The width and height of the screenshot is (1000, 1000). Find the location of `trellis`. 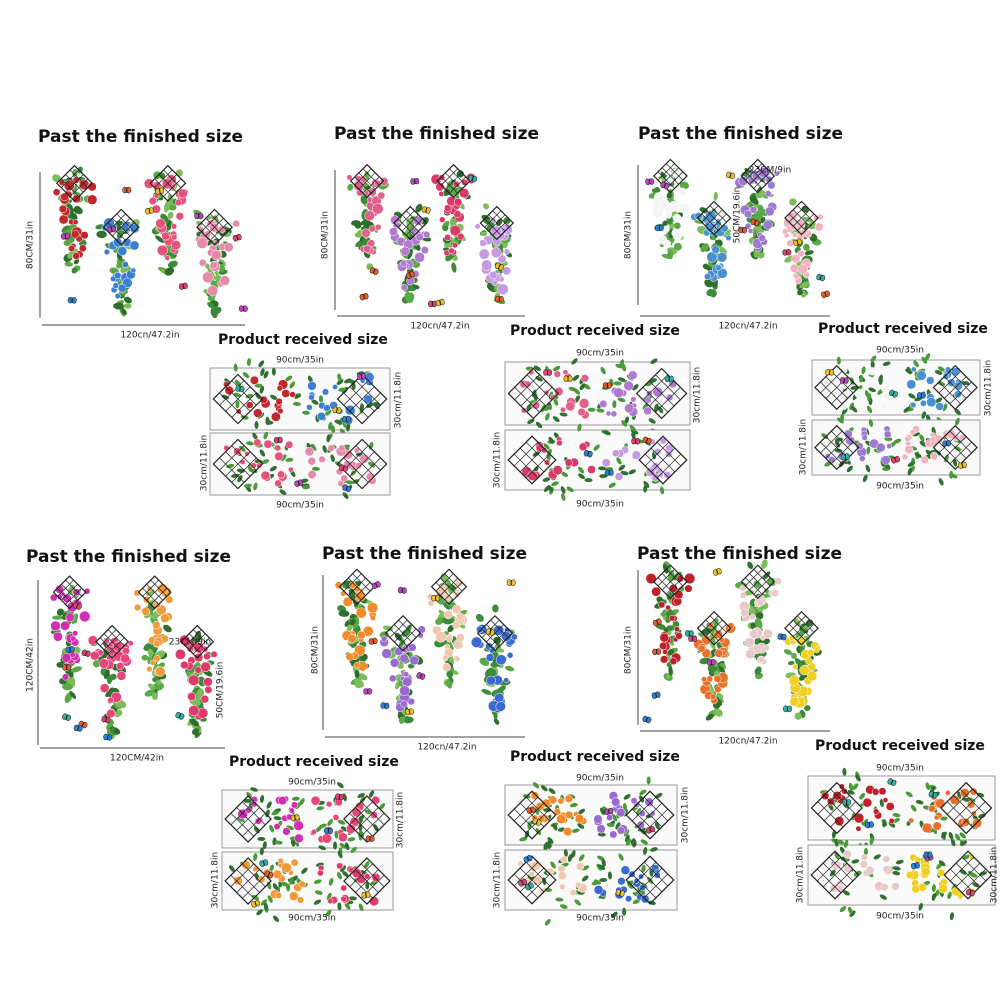

trellis is located at coordinates (248, 881).